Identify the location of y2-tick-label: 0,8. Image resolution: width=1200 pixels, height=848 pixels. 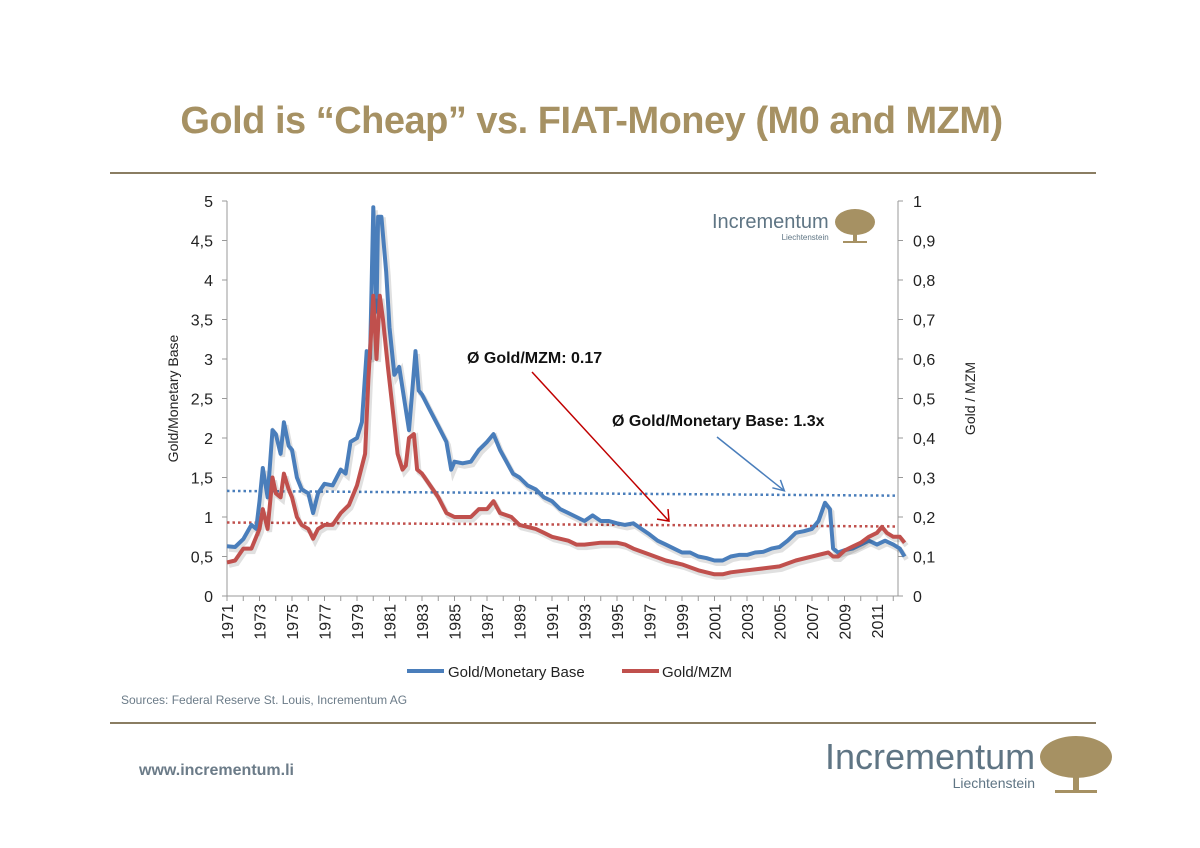
(924, 281).